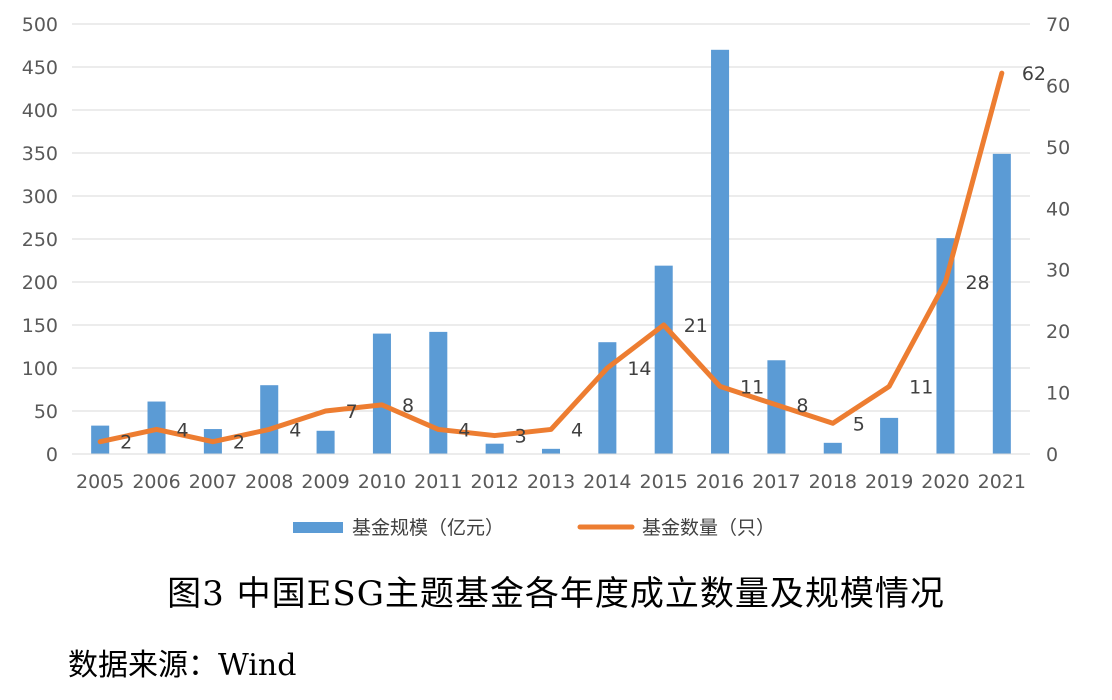 The image size is (1112, 700). What do you see at coordinates (1058, 332) in the screenshot?
I see `y-right-tick-label: 20` at bounding box center [1058, 332].